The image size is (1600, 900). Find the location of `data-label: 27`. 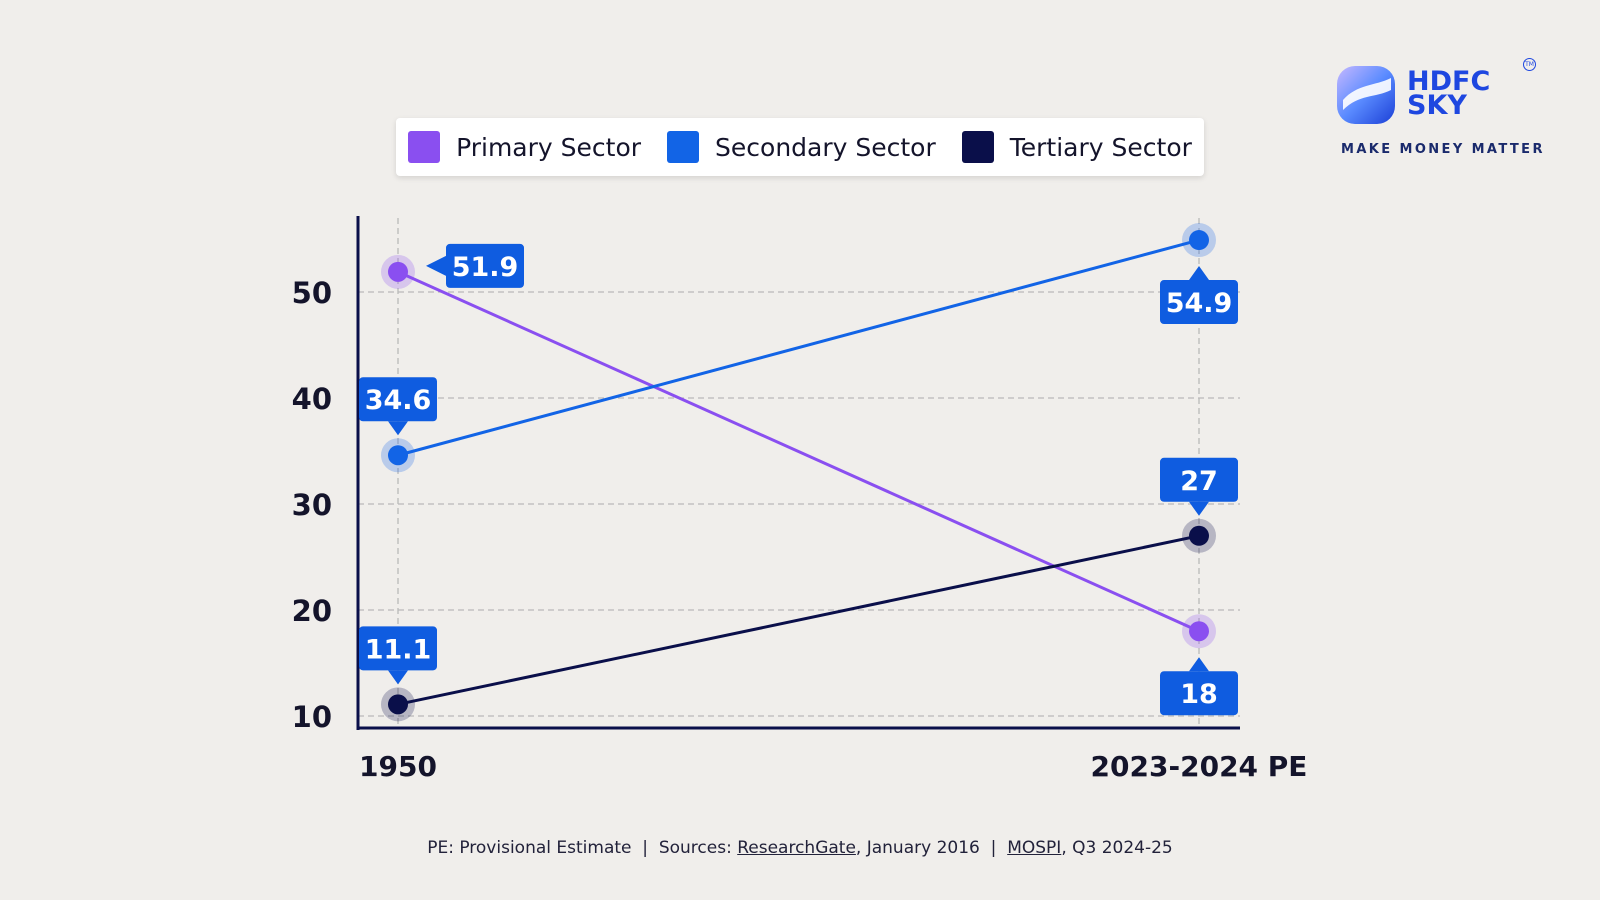

data-label: 27 is located at coordinates (1199, 481).